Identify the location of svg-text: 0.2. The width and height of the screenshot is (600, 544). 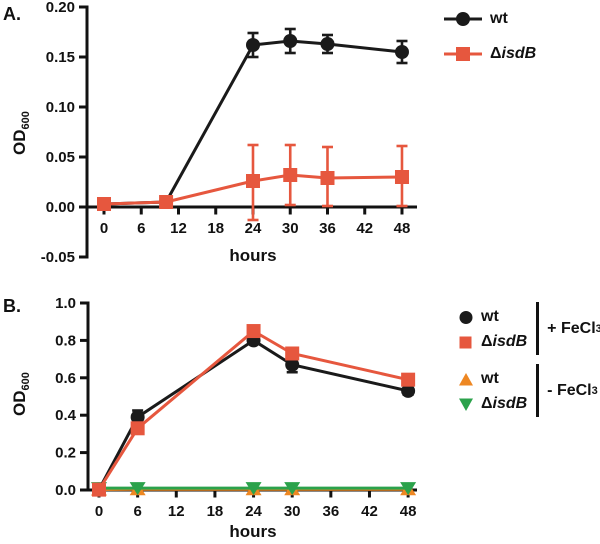
(65, 453).